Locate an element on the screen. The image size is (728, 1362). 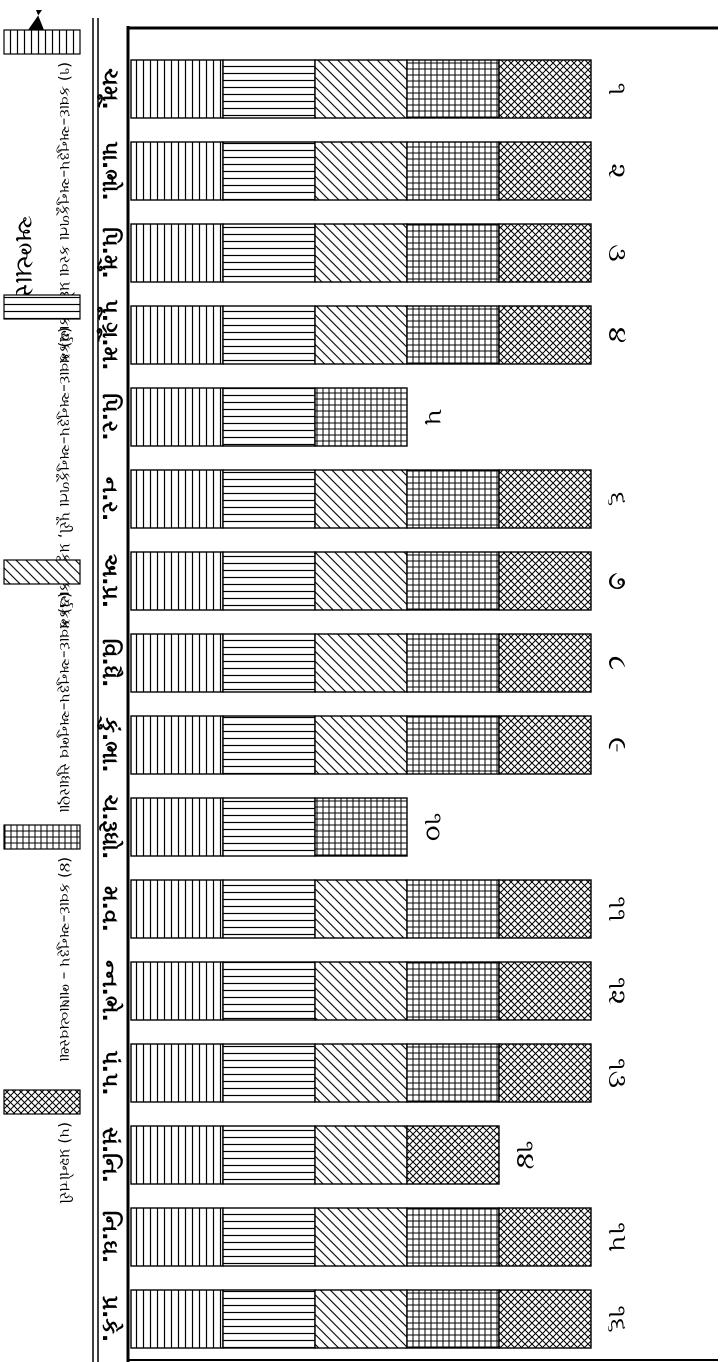
bar-number-label: ૭ is located at coordinates (617, 581).